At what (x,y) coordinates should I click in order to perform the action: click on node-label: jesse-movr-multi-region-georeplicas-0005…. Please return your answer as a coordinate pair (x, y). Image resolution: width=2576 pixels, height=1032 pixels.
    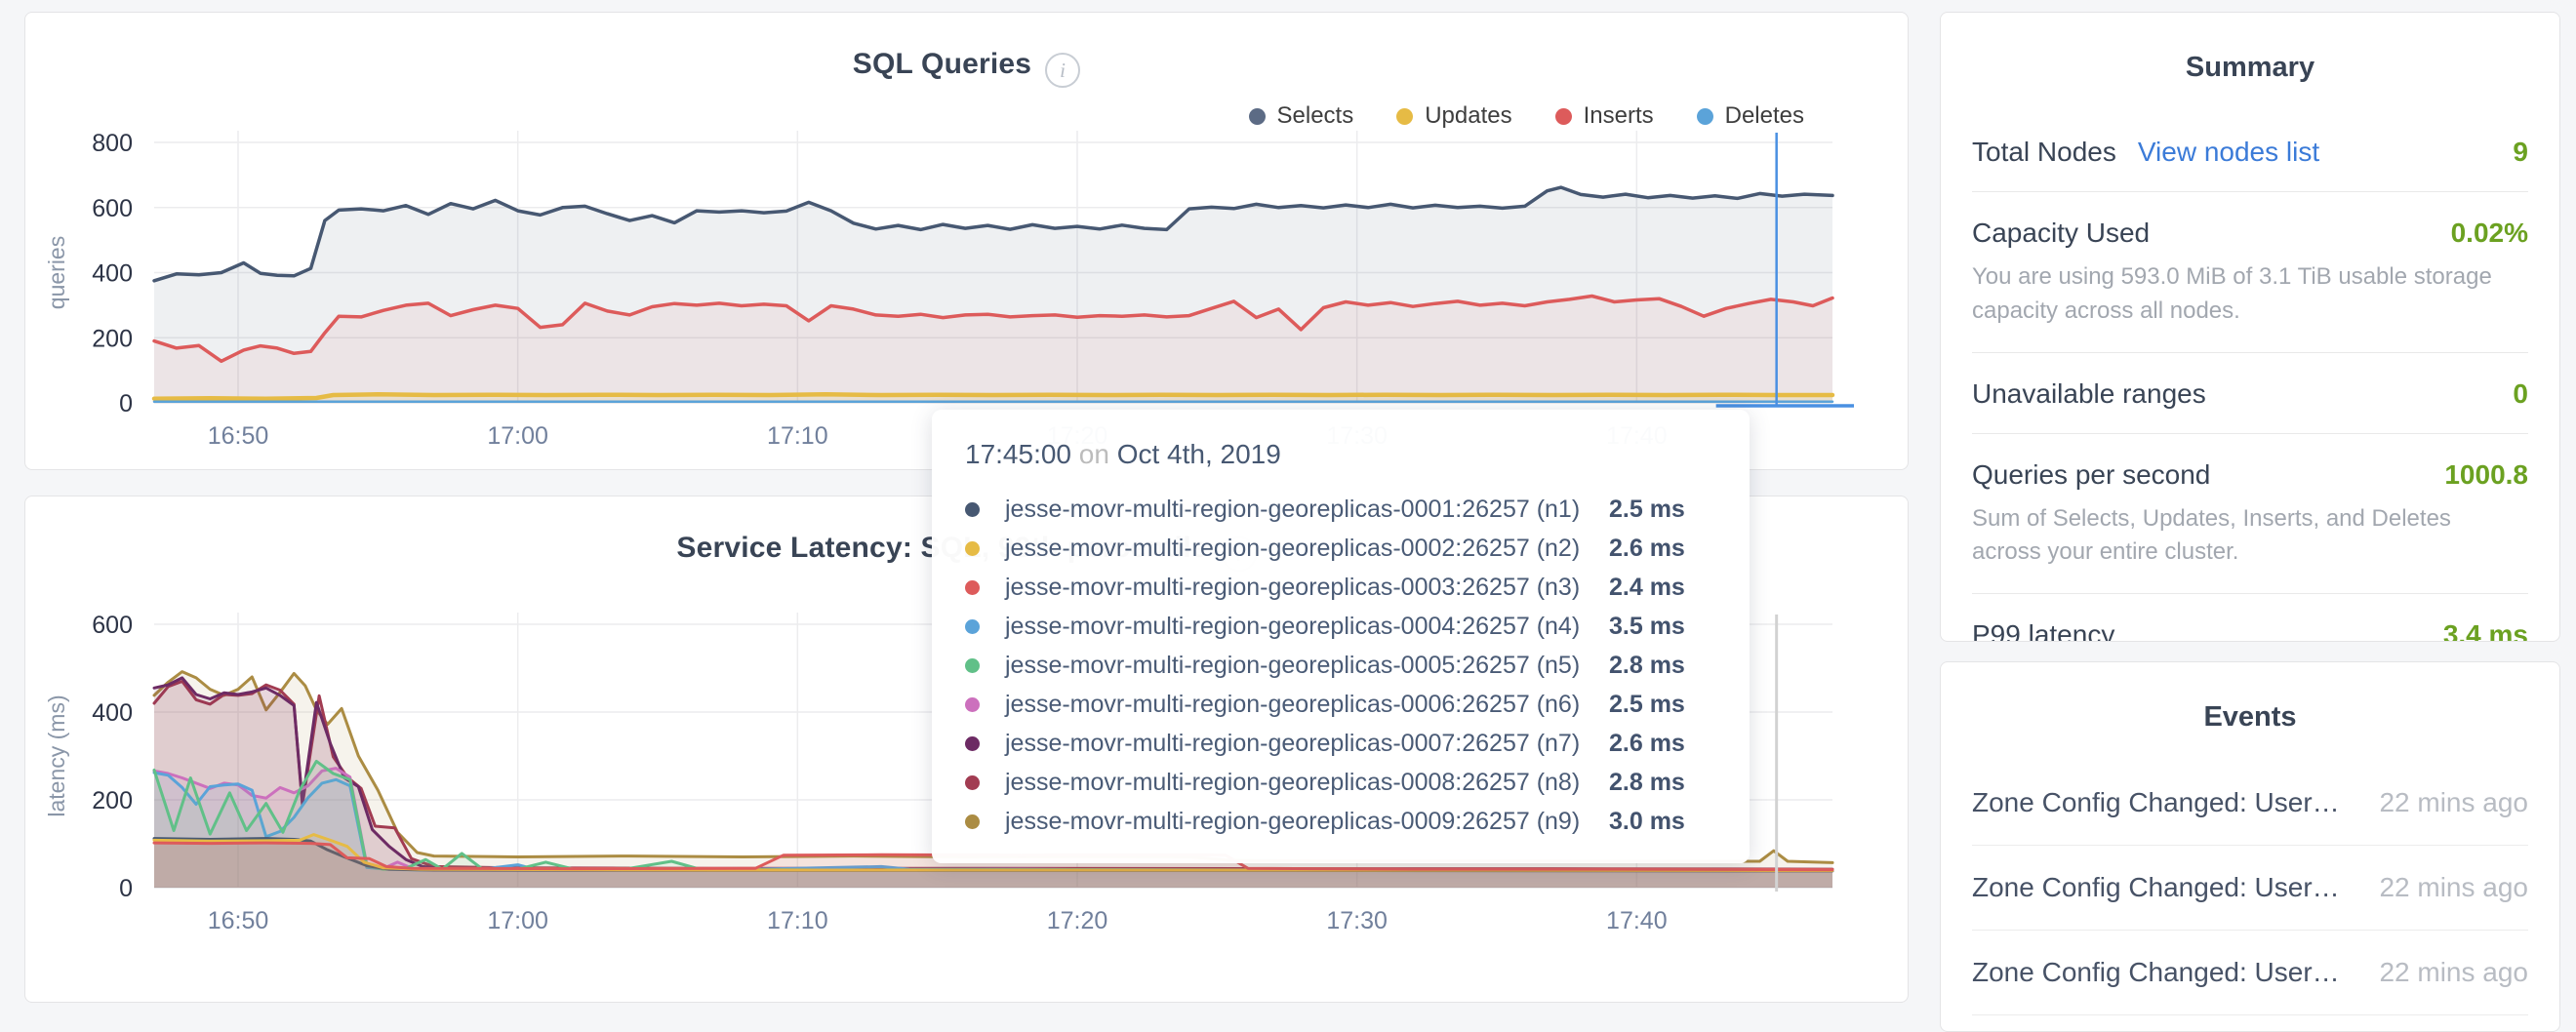
    Looking at the image, I should click on (1293, 665).